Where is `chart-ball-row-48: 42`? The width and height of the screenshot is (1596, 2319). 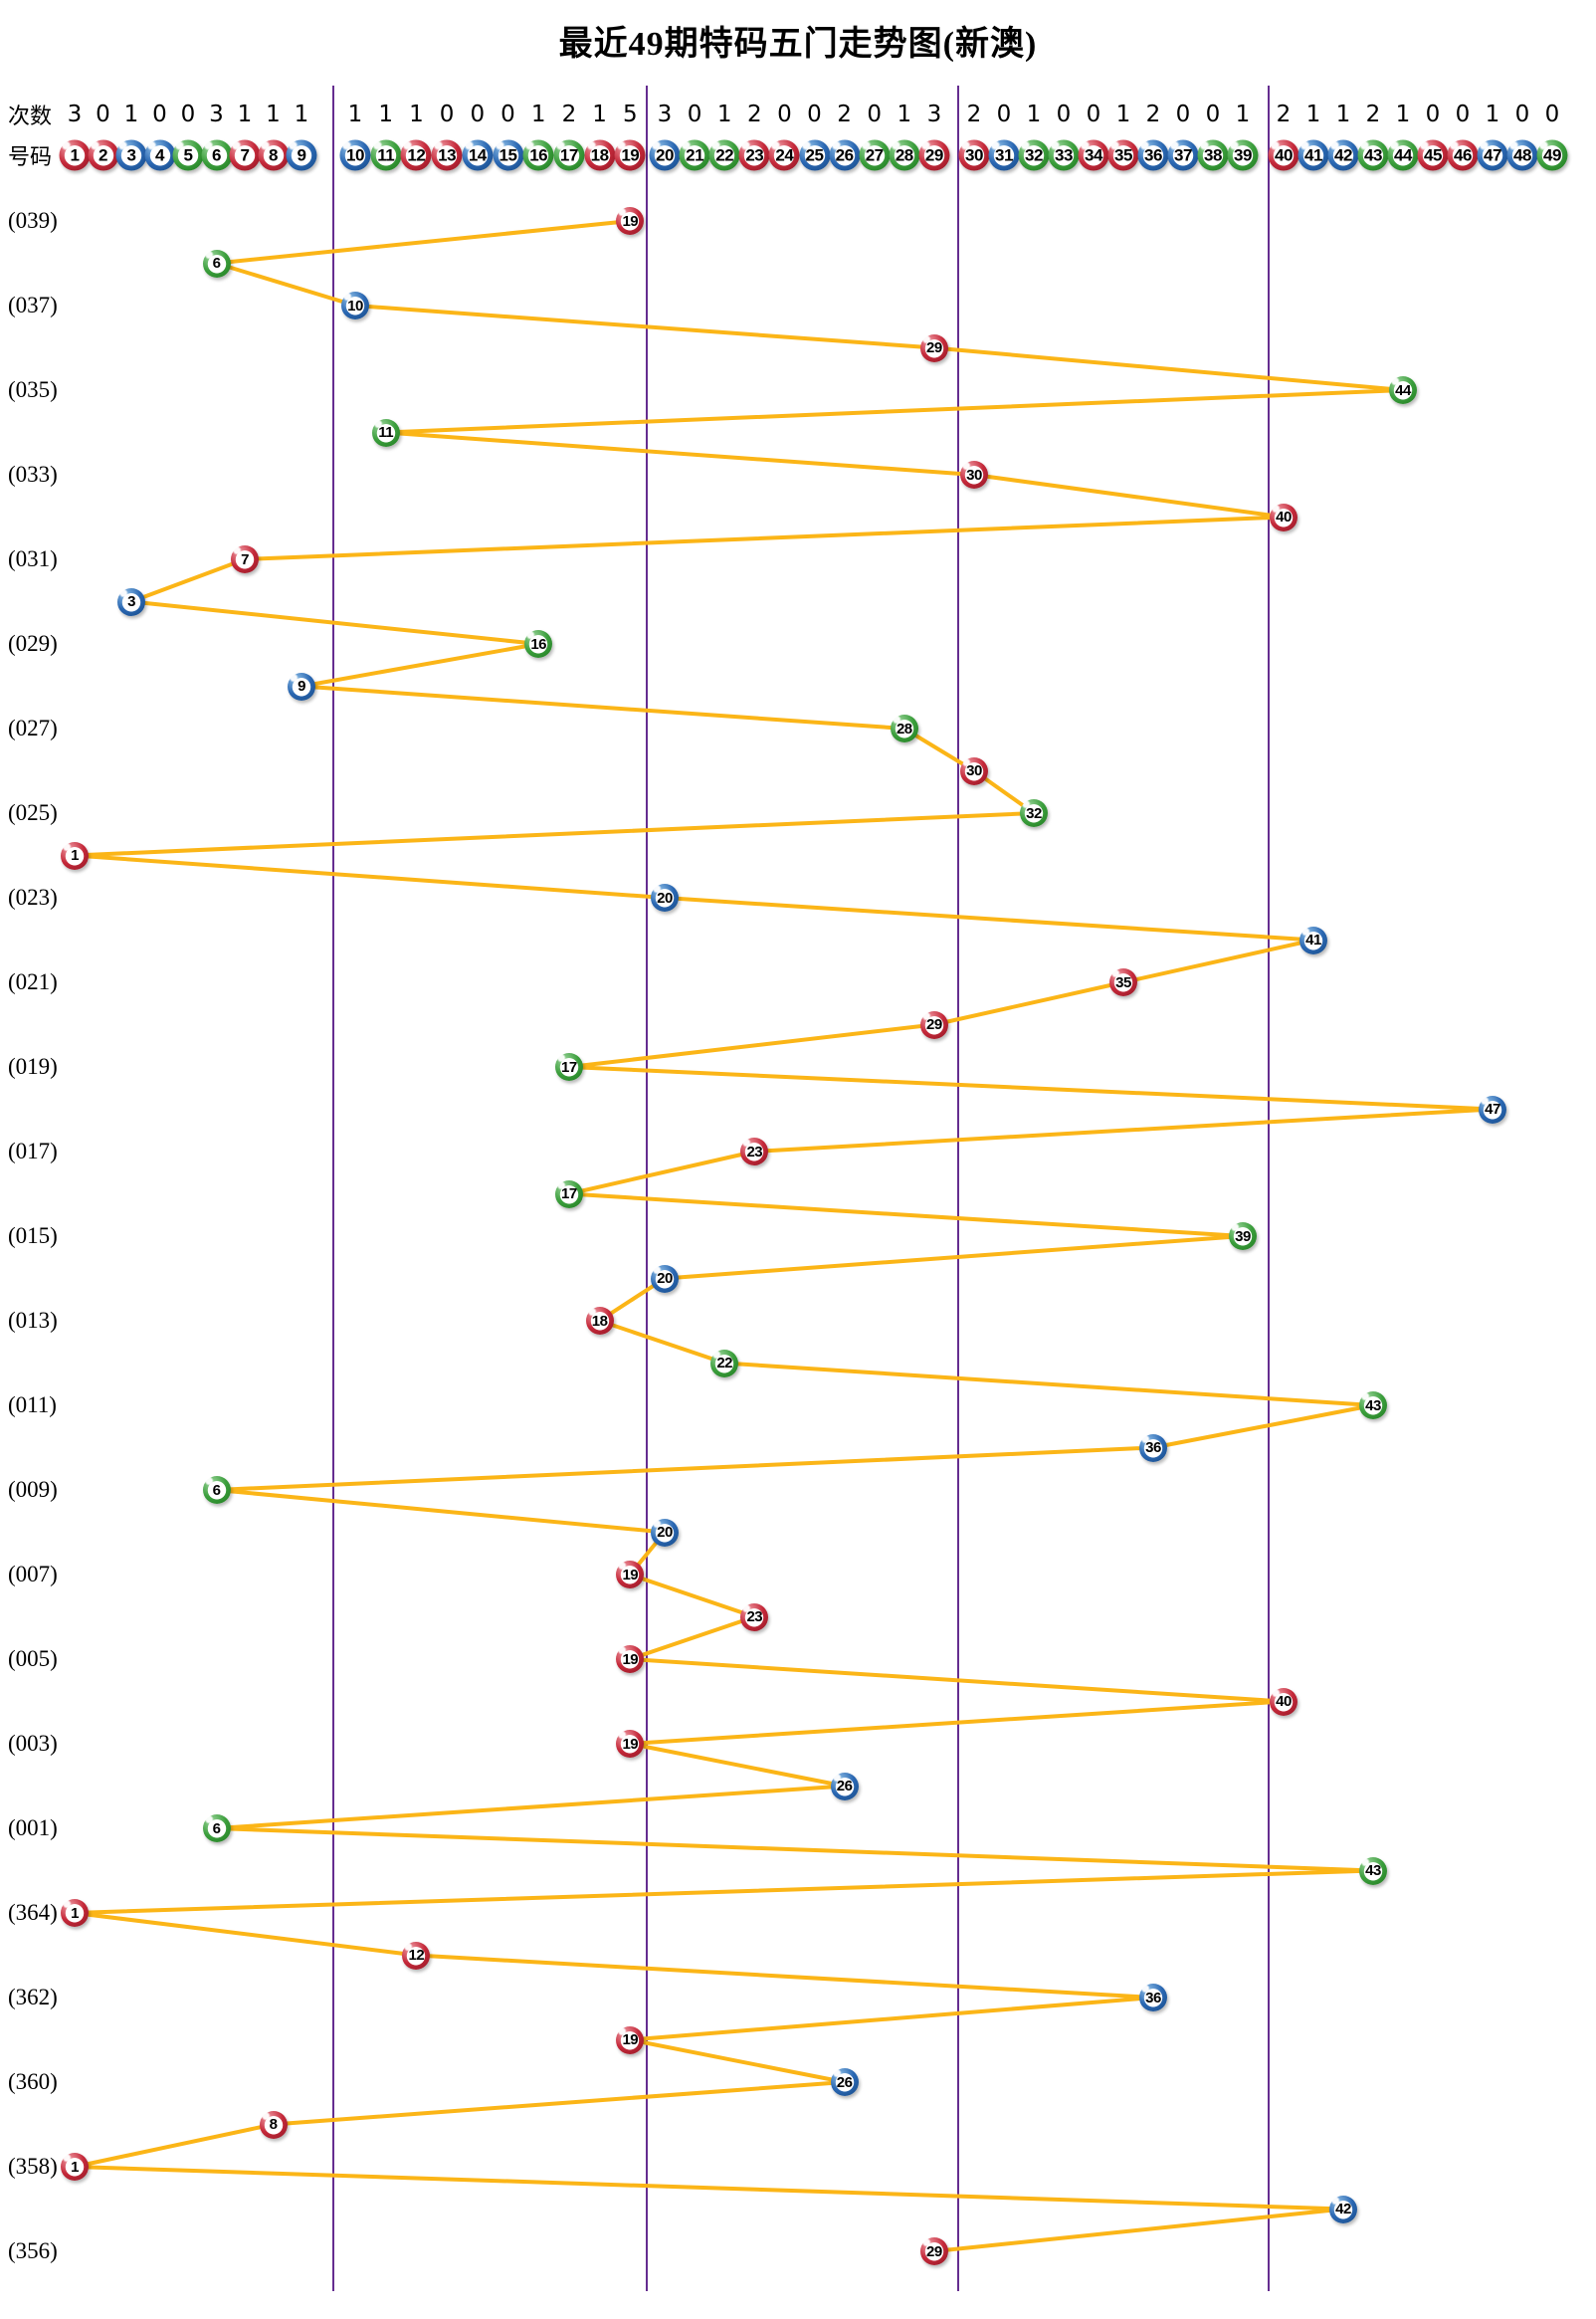 chart-ball-row-48: 42 is located at coordinates (1343, 2209).